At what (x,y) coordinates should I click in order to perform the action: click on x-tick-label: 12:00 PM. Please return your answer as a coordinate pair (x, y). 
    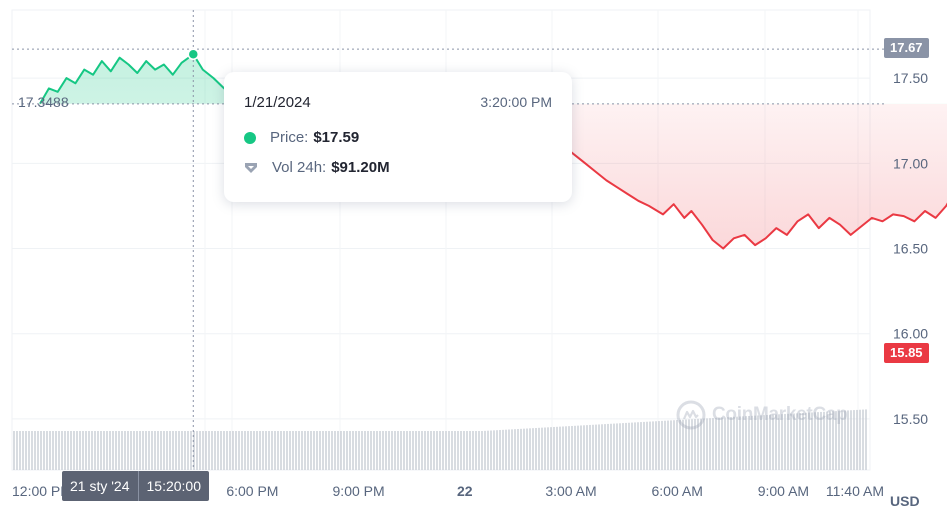
    Looking at the image, I should click on (42, 491).